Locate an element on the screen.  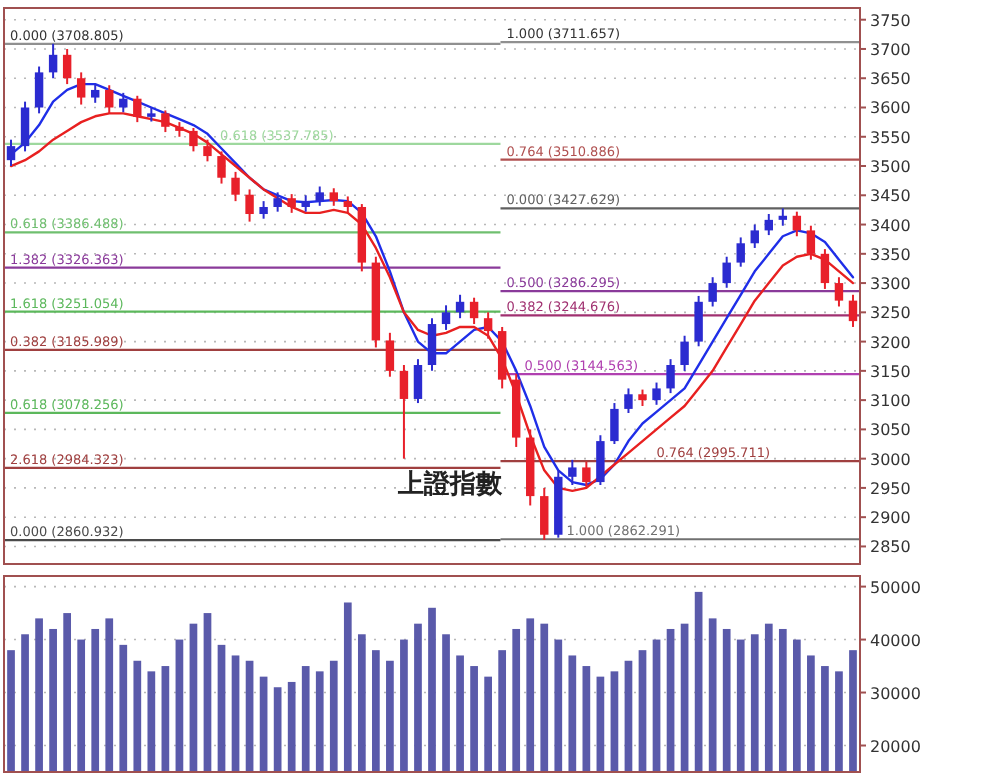
y-tick-label: 50000 is located at coordinates (895, 587).